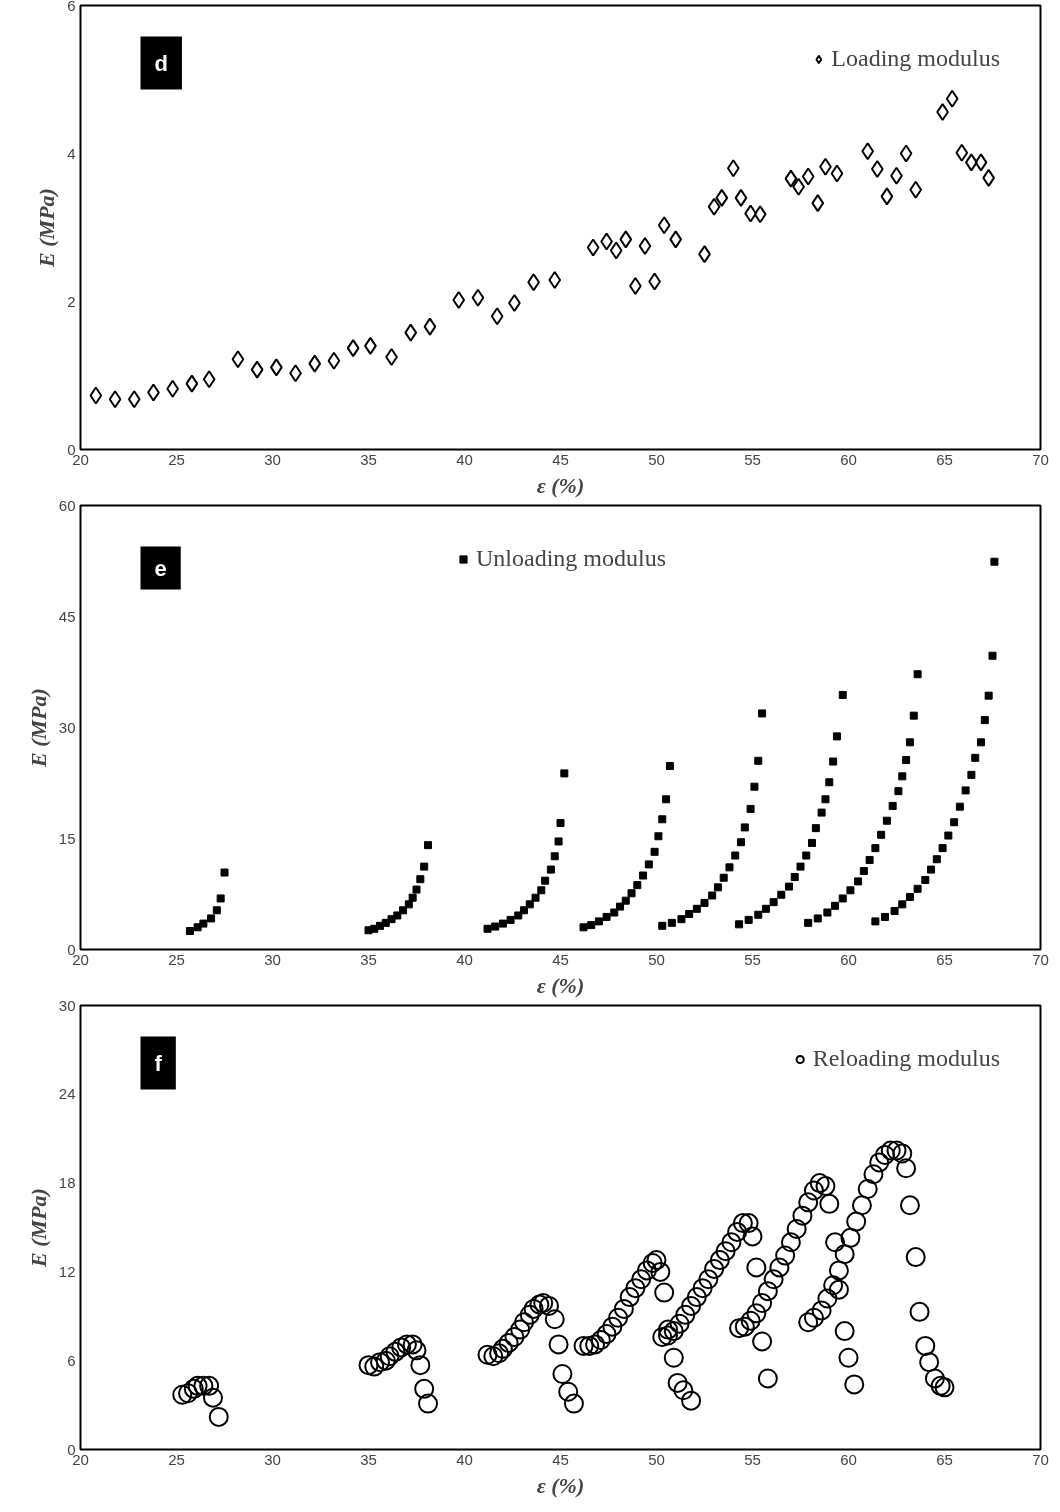 The height and width of the screenshot is (1512, 1060). Describe the element at coordinates (67, 1094) in the screenshot. I see `y-tick-label: 24` at that location.